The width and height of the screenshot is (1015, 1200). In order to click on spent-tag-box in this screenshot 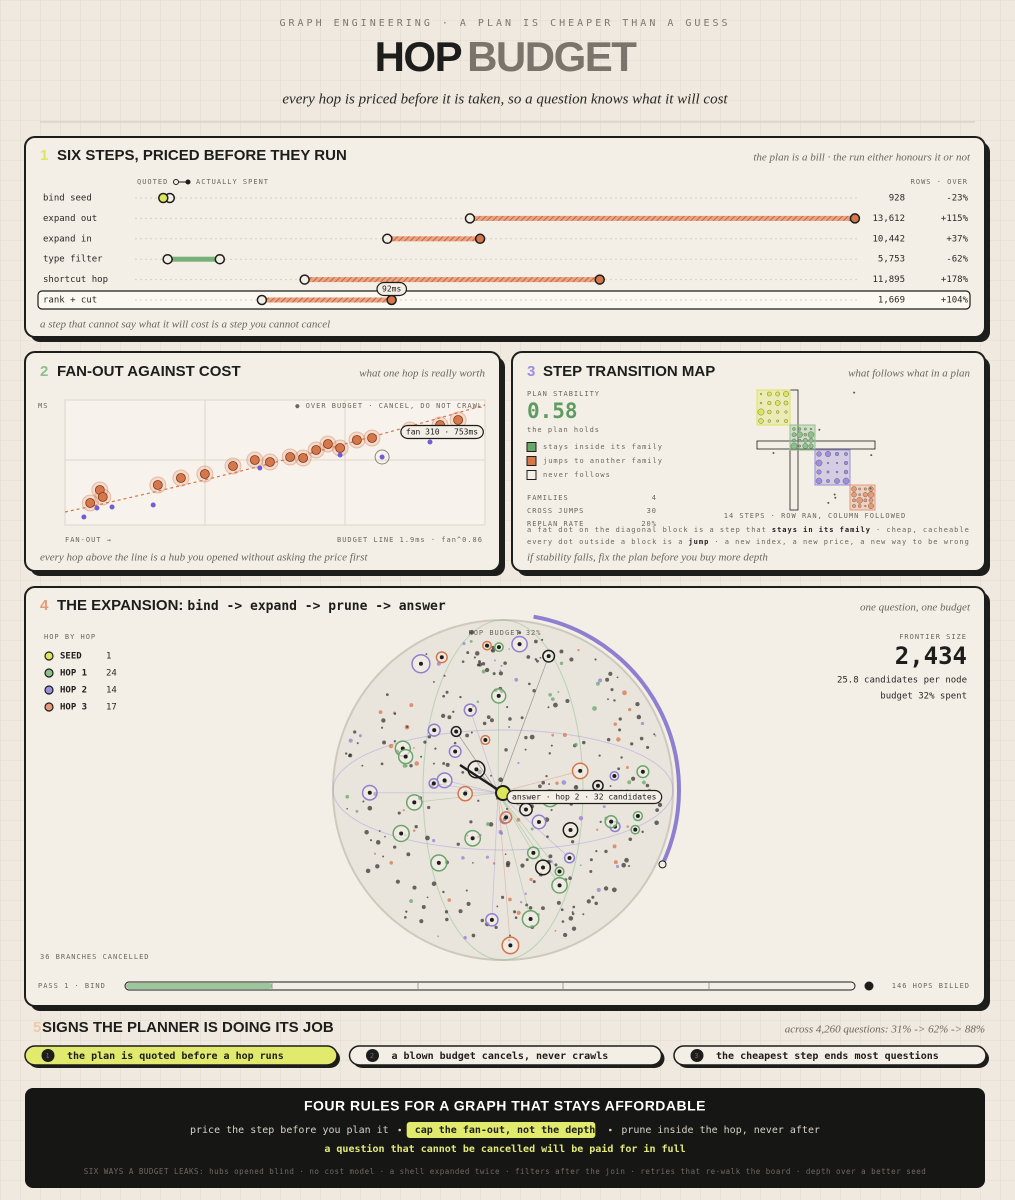, I will do `click(392, 289)`.